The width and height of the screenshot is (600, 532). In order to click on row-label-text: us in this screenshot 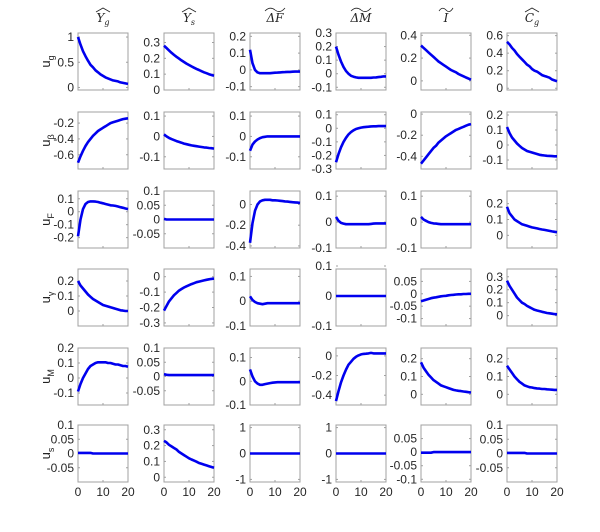, I will do `click(47, 453)`.